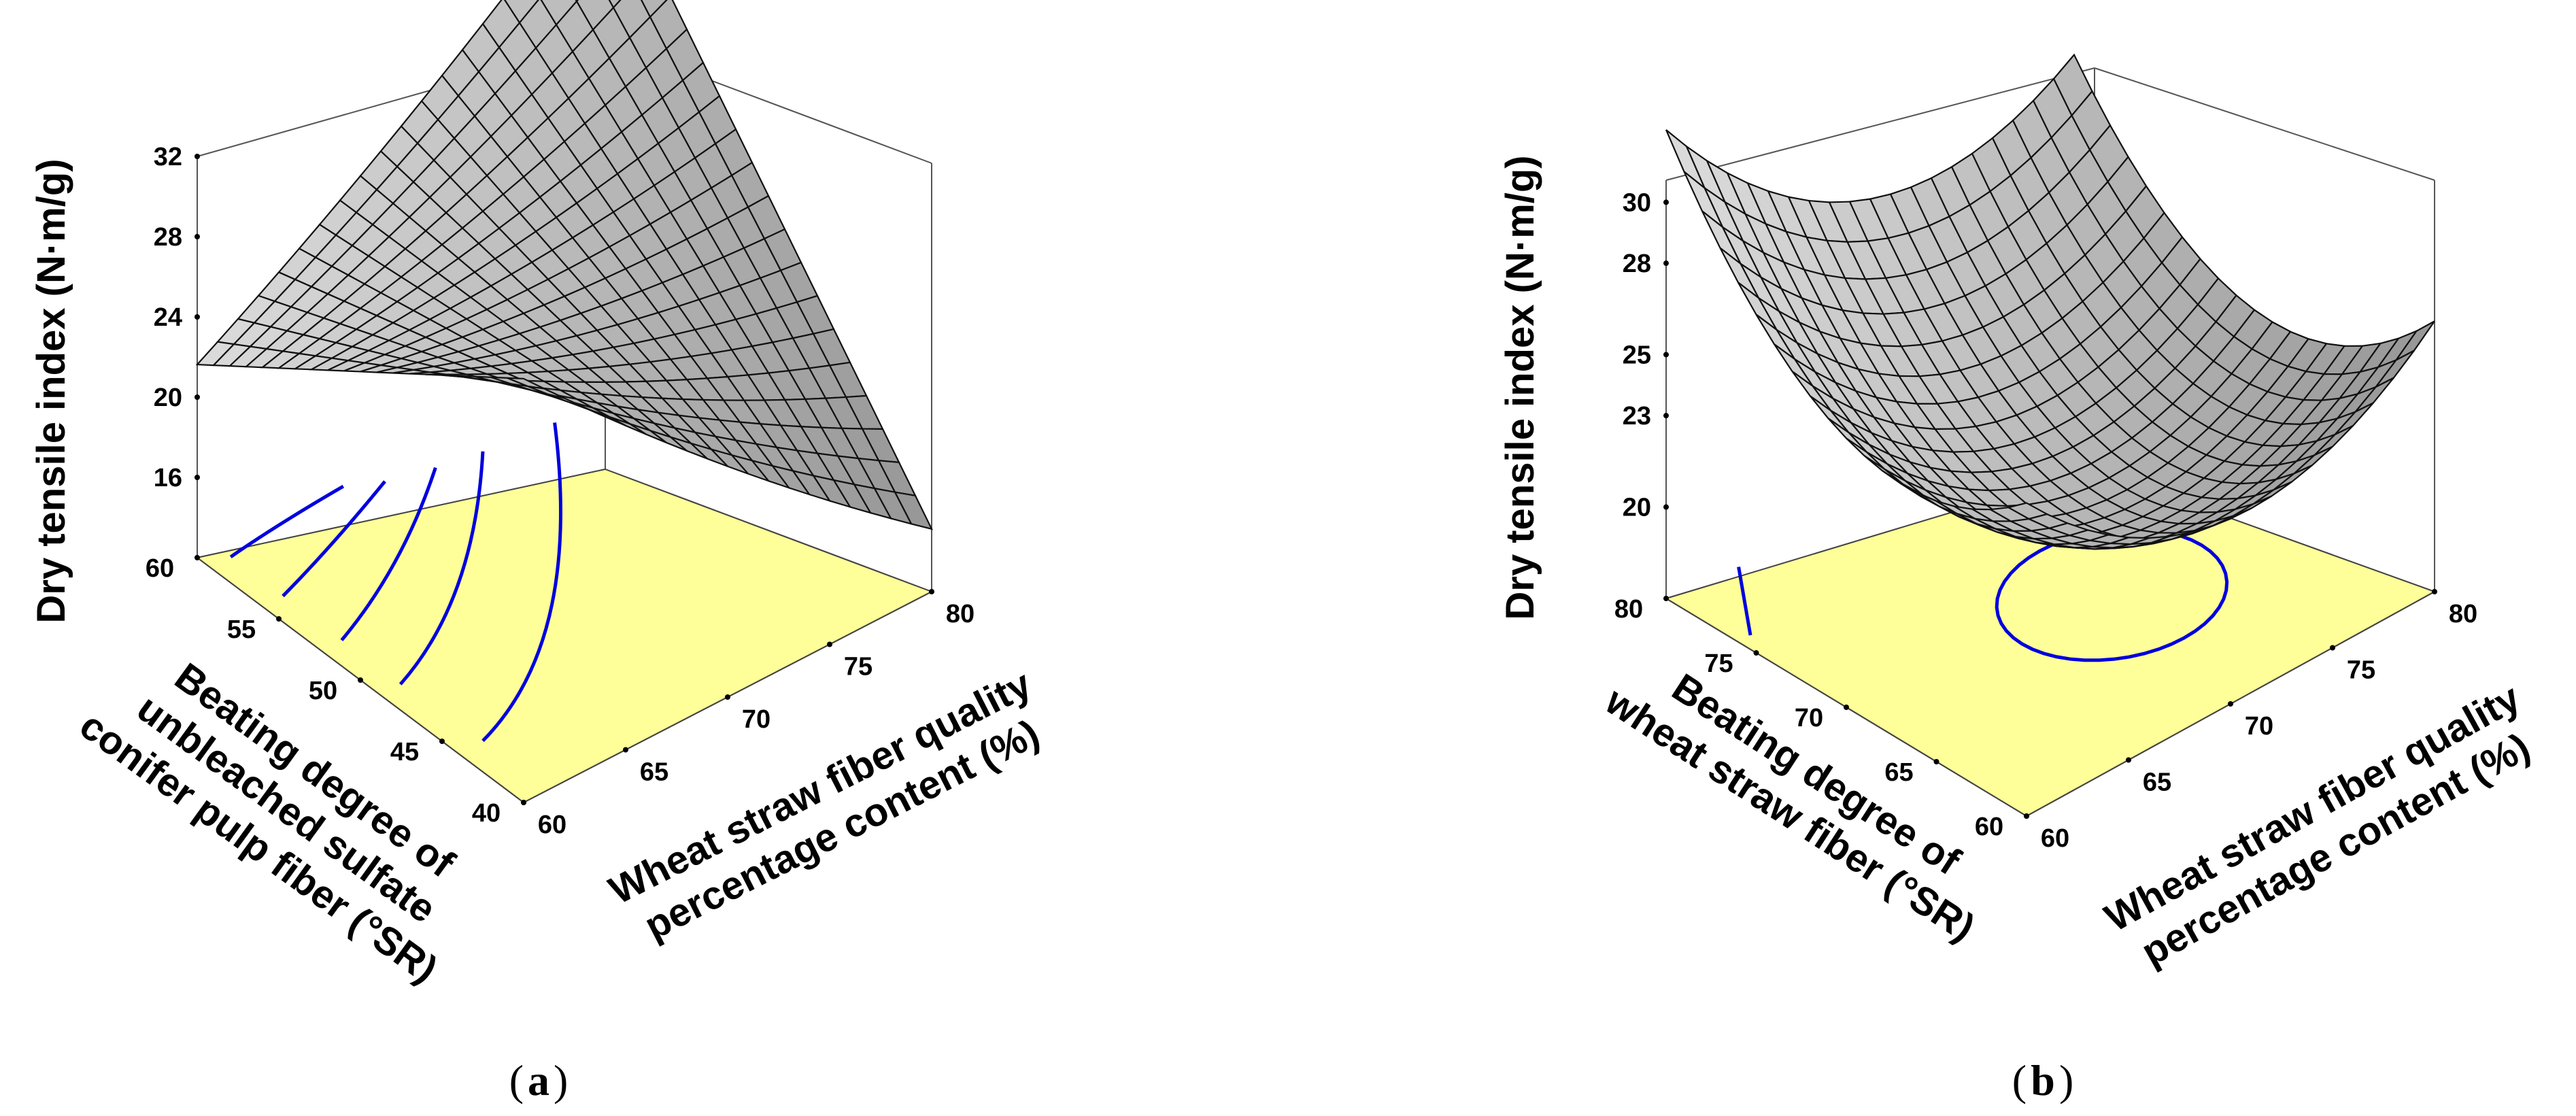  I want to click on b-z-tick-label: 23, so click(1637, 416).